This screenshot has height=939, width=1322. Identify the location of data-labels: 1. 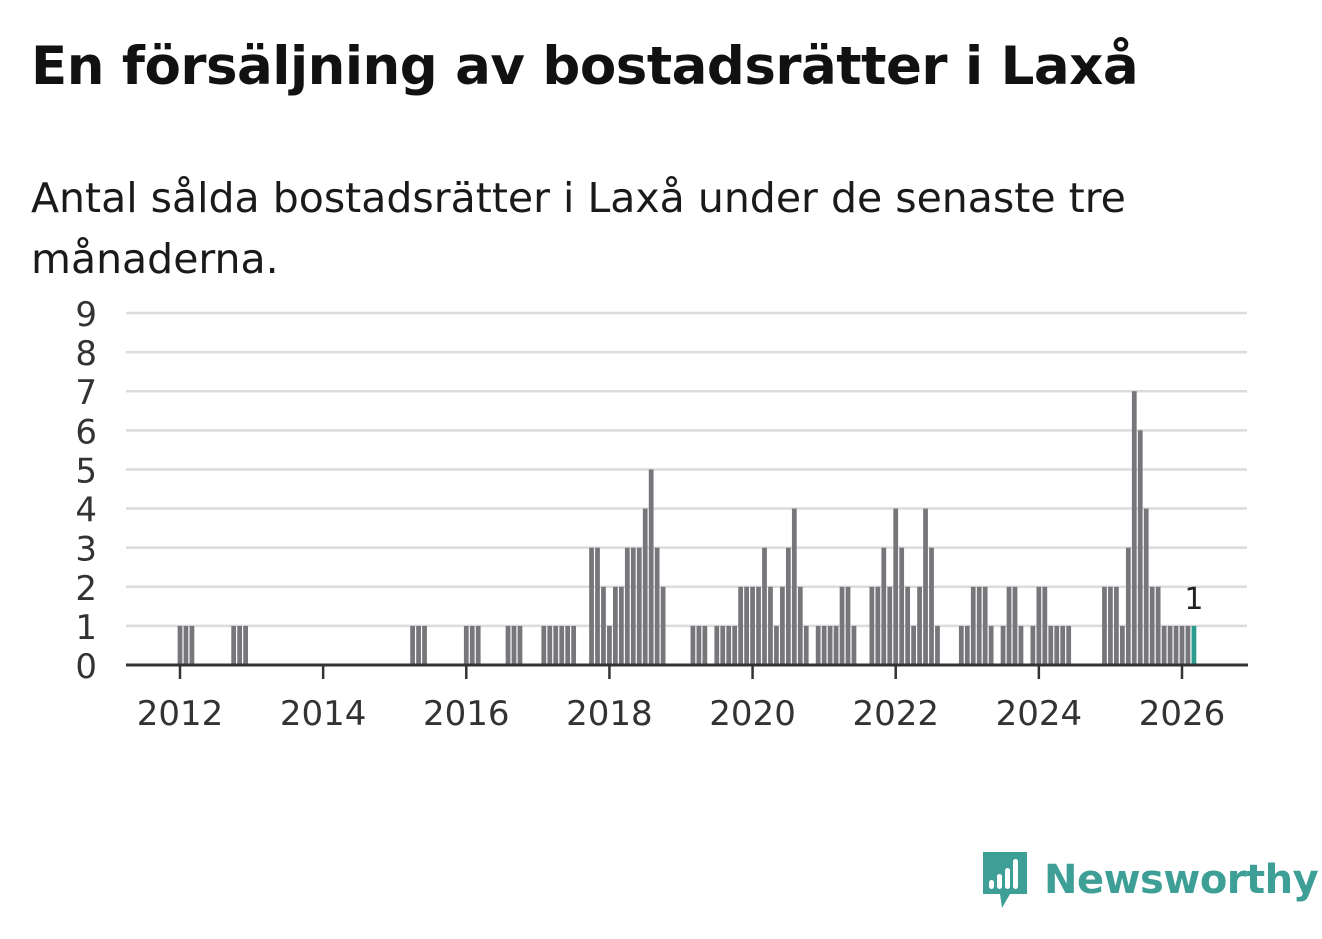
(1193, 599).